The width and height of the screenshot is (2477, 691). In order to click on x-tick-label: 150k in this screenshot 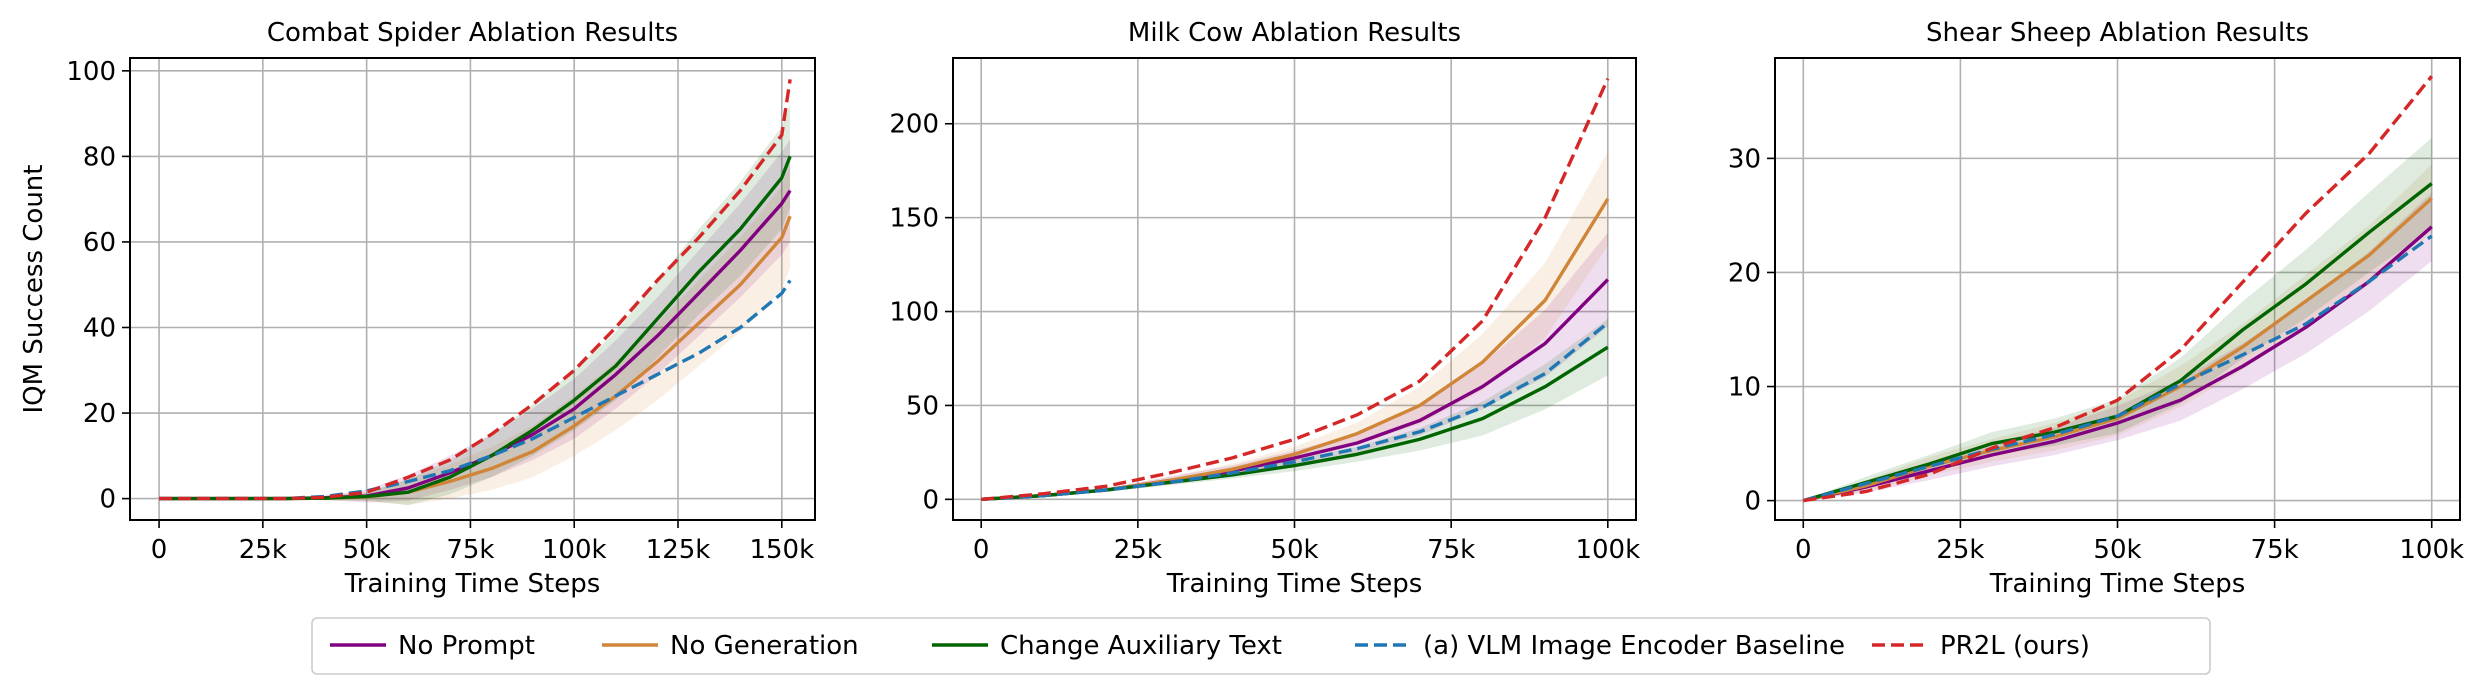, I will do `click(781, 550)`.